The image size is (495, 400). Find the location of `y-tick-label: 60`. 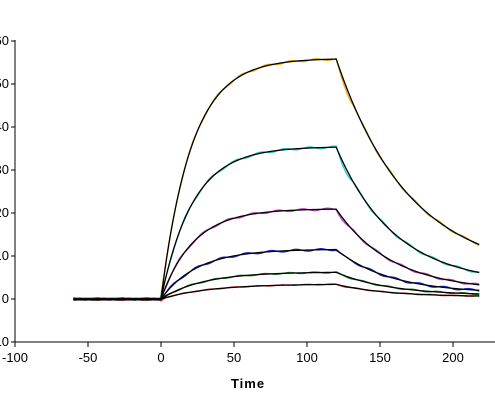

y-tick-label: 60 is located at coordinates (4, 40).